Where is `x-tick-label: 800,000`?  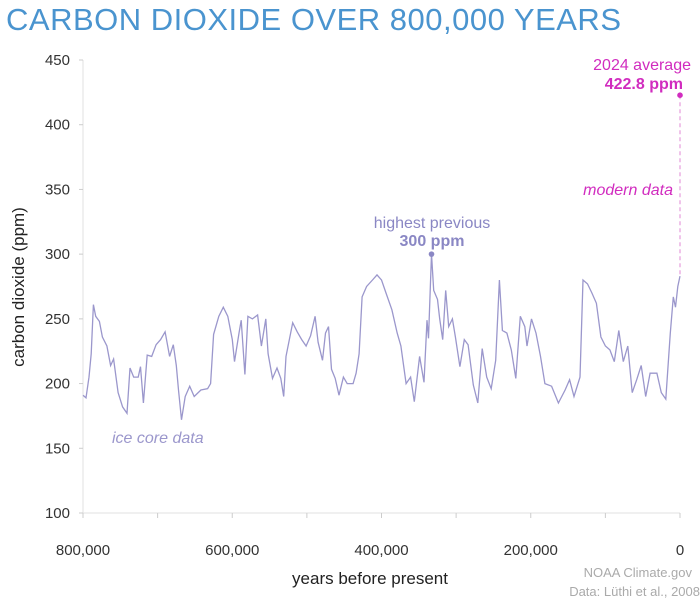 x-tick-label: 800,000 is located at coordinates (83, 550).